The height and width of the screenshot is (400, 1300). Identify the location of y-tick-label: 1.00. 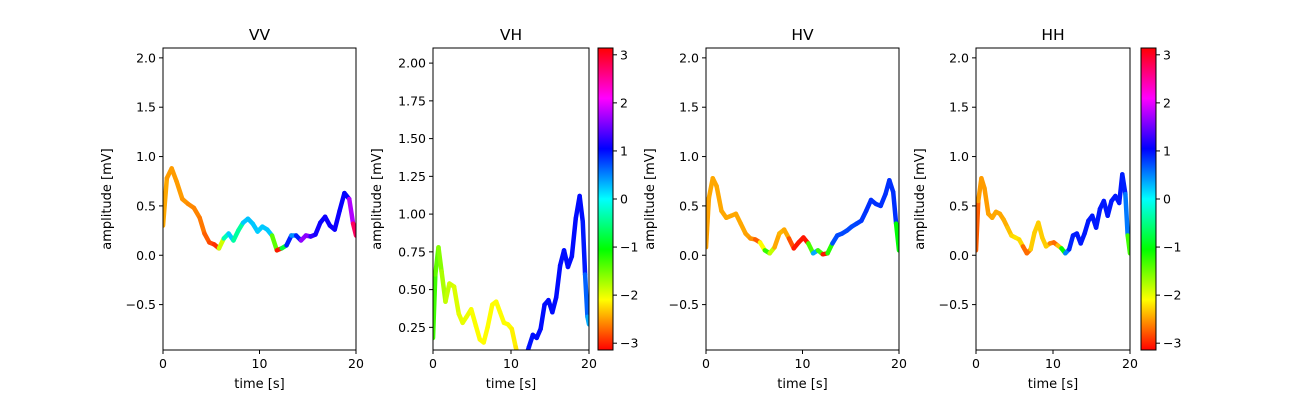
(412, 214).